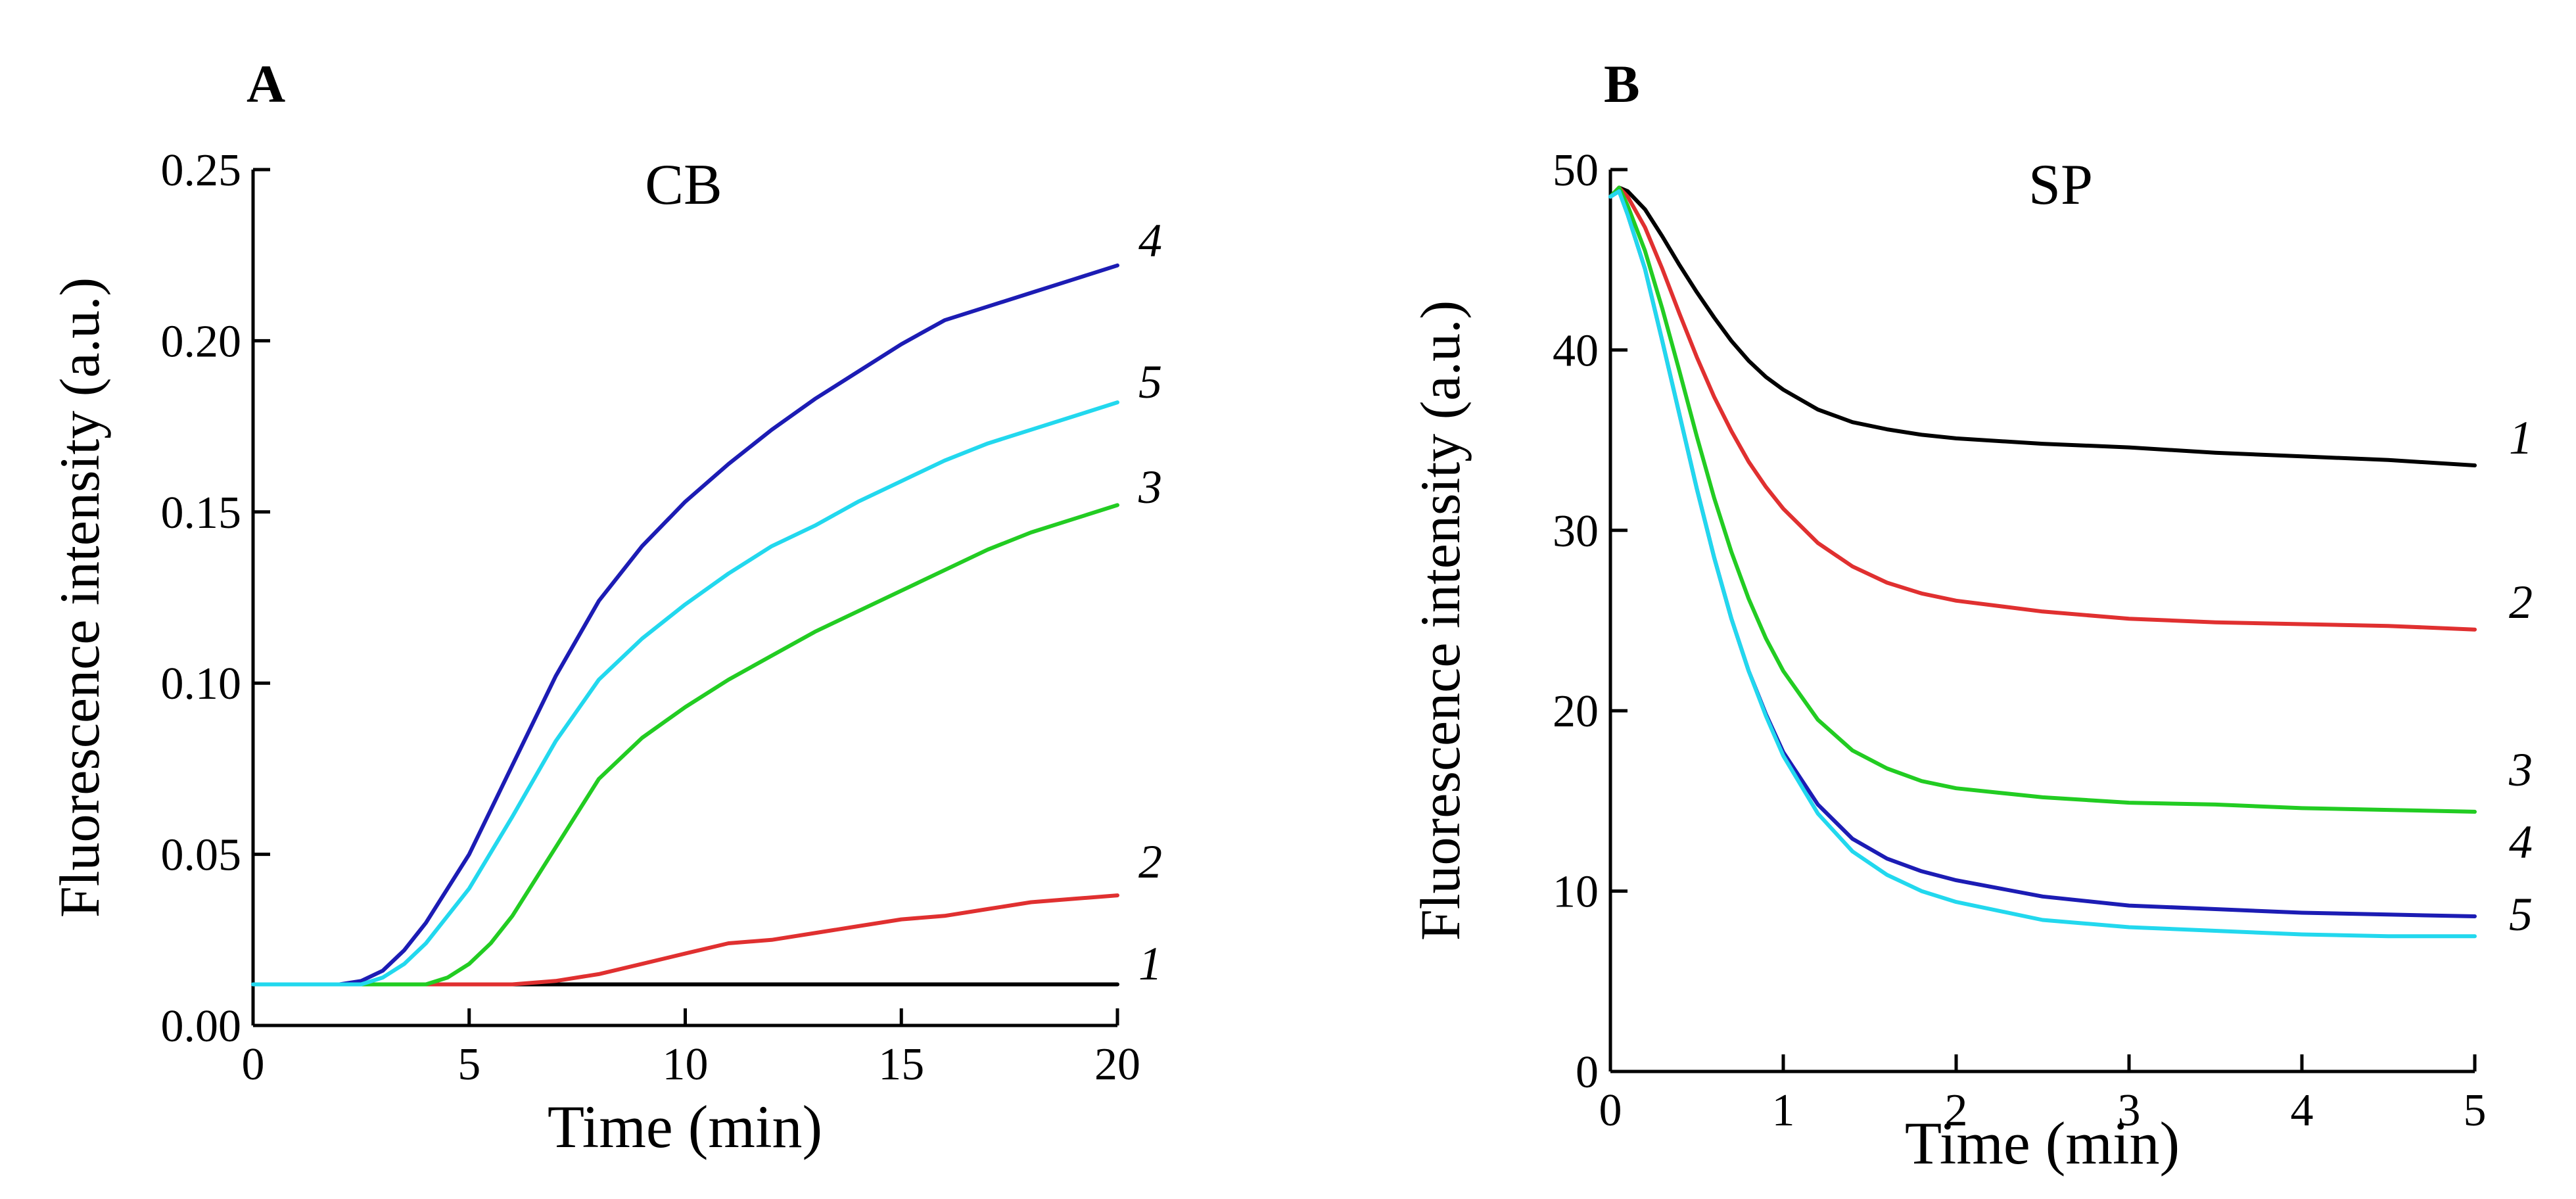  Describe the element at coordinates (201, 513) in the screenshot. I see `panel-a-y-tick-label: 0.15` at that location.